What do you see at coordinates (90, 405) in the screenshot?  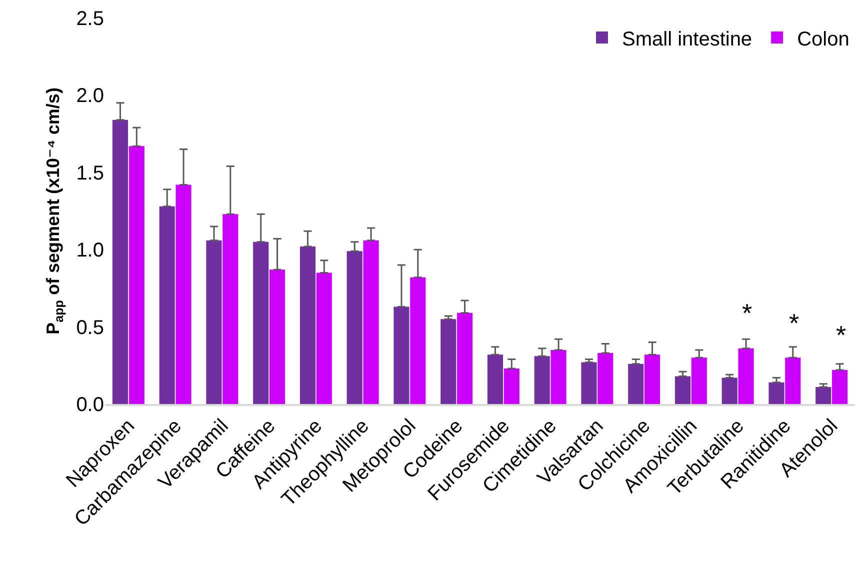 I see `y-tick-label: 0.0` at bounding box center [90, 405].